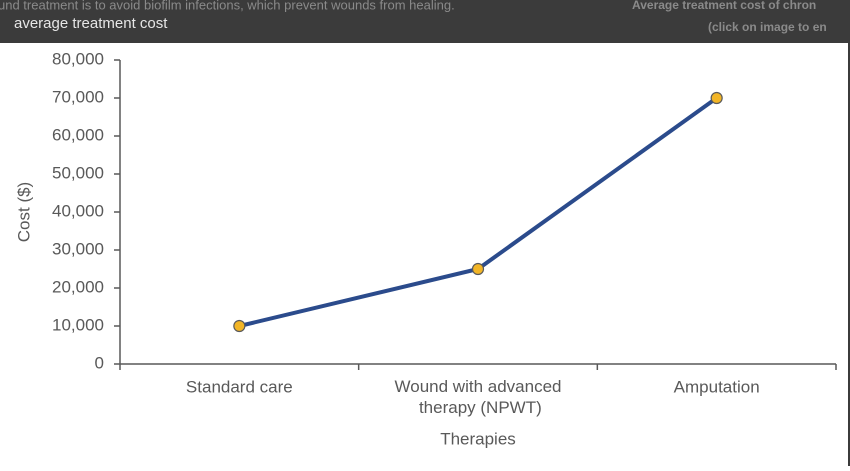 The image size is (850, 471). What do you see at coordinates (425, 21) in the screenshot?
I see `caption-bar` at bounding box center [425, 21].